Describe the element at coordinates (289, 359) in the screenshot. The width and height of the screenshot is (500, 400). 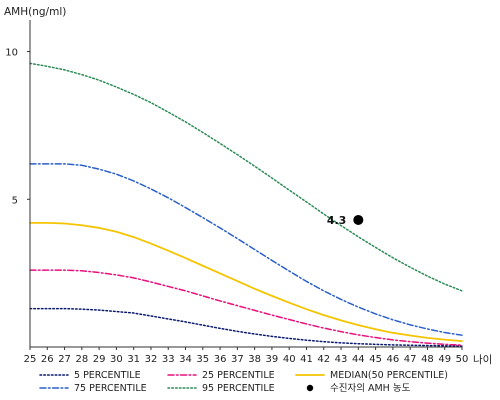
I see `x-tick-label: 40` at that location.